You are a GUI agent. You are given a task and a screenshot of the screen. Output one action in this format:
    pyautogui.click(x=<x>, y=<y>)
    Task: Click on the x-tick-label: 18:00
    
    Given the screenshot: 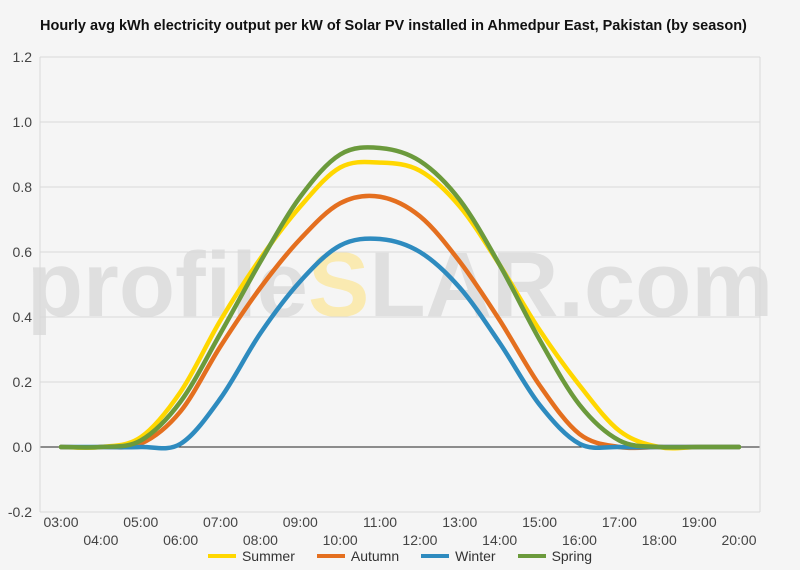 What is the action you would take?
    pyautogui.click(x=659, y=540)
    